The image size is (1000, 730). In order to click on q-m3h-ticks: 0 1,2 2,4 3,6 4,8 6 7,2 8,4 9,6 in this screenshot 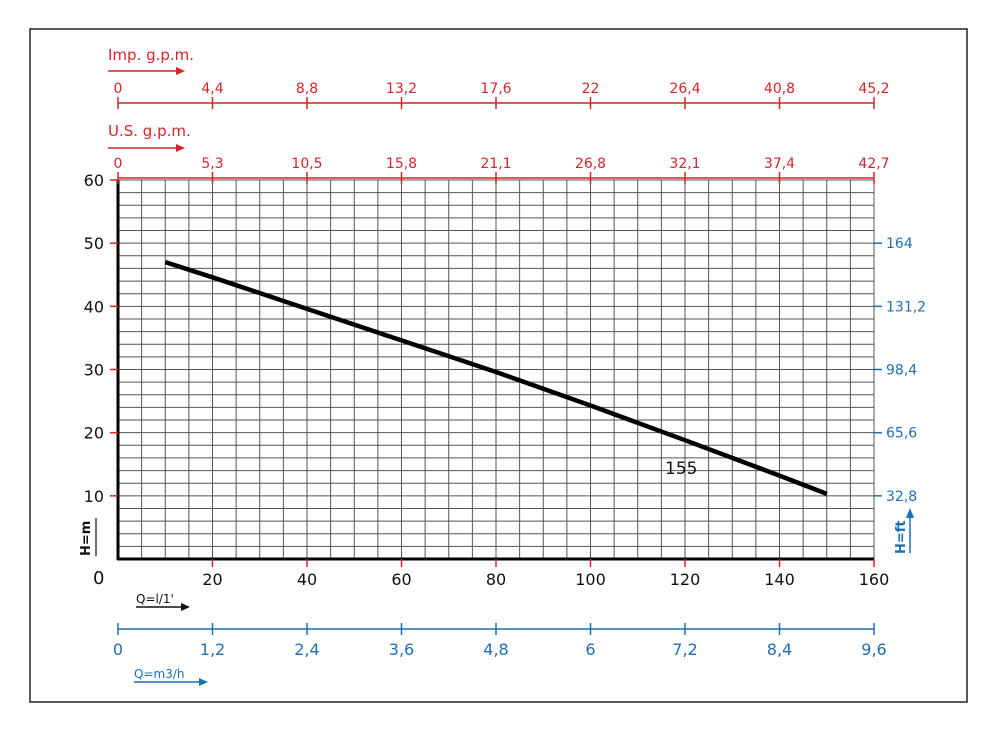, I will do `click(500, 654)`.